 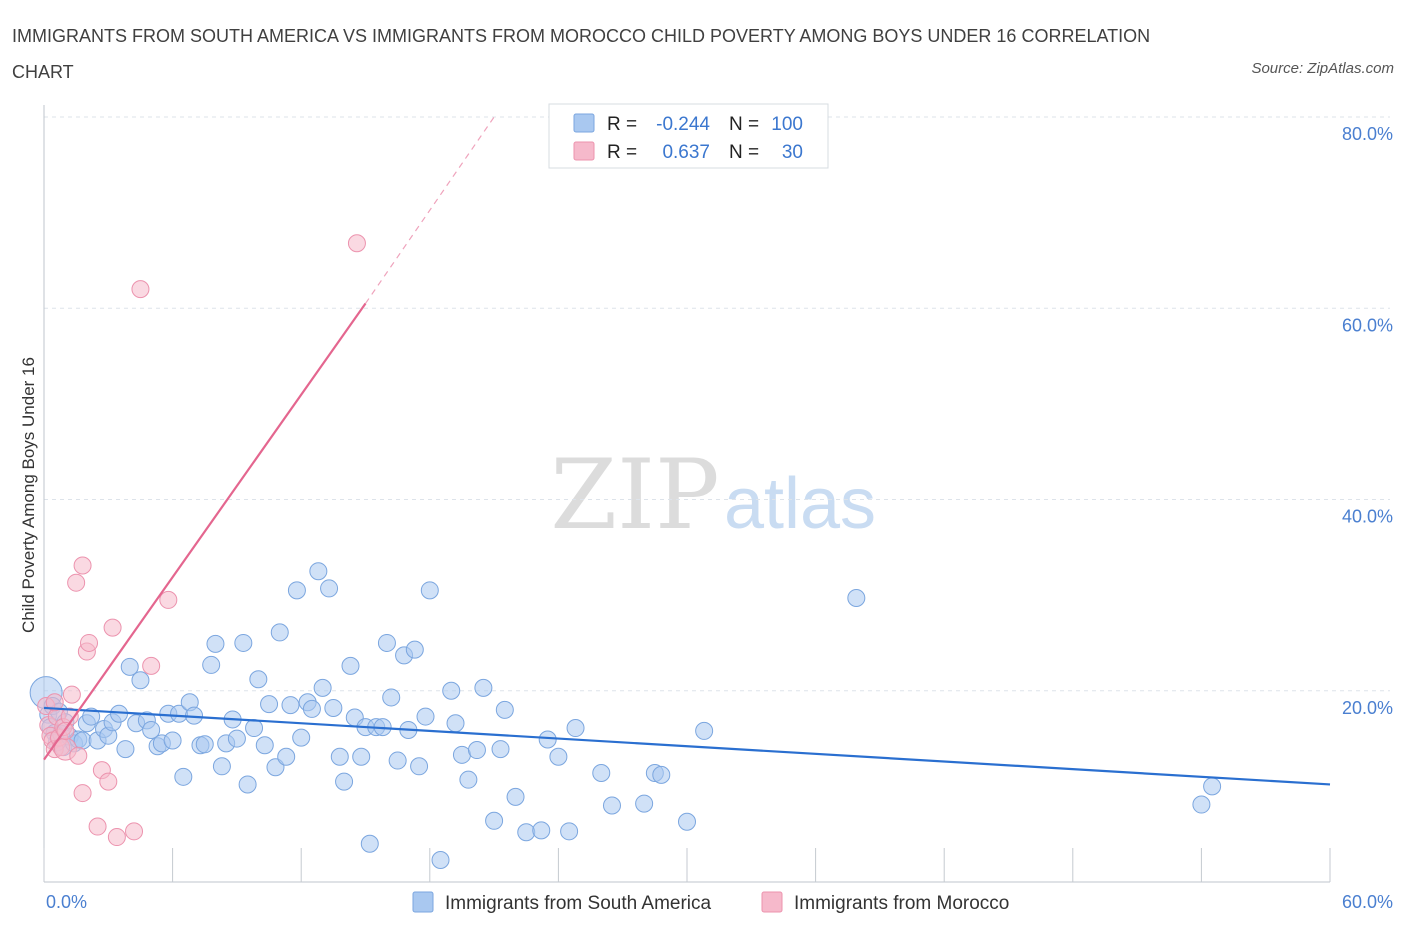 What do you see at coordinates (1367, 421) in the screenshot?
I see `y-tick-labels: 20.0% 40.0% 60.0% 80.0%` at bounding box center [1367, 421].